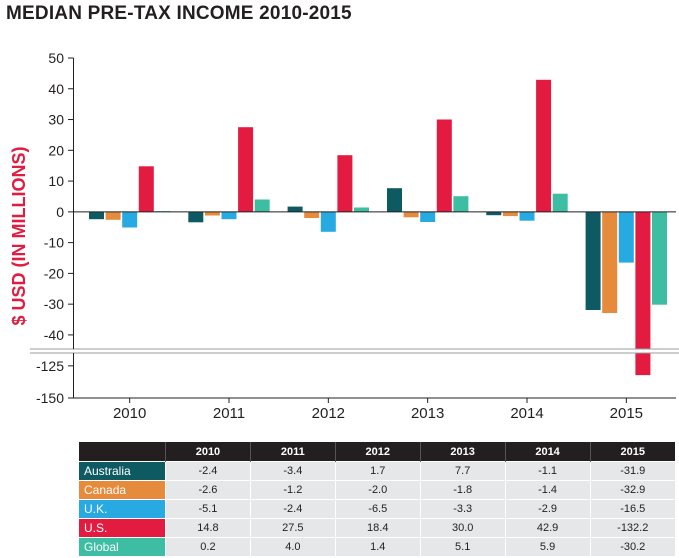 This screenshot has width=679, height=558. Describe the element at coordinates (262, 205) in the screenshot. I see `bar-global-2011` at that location.